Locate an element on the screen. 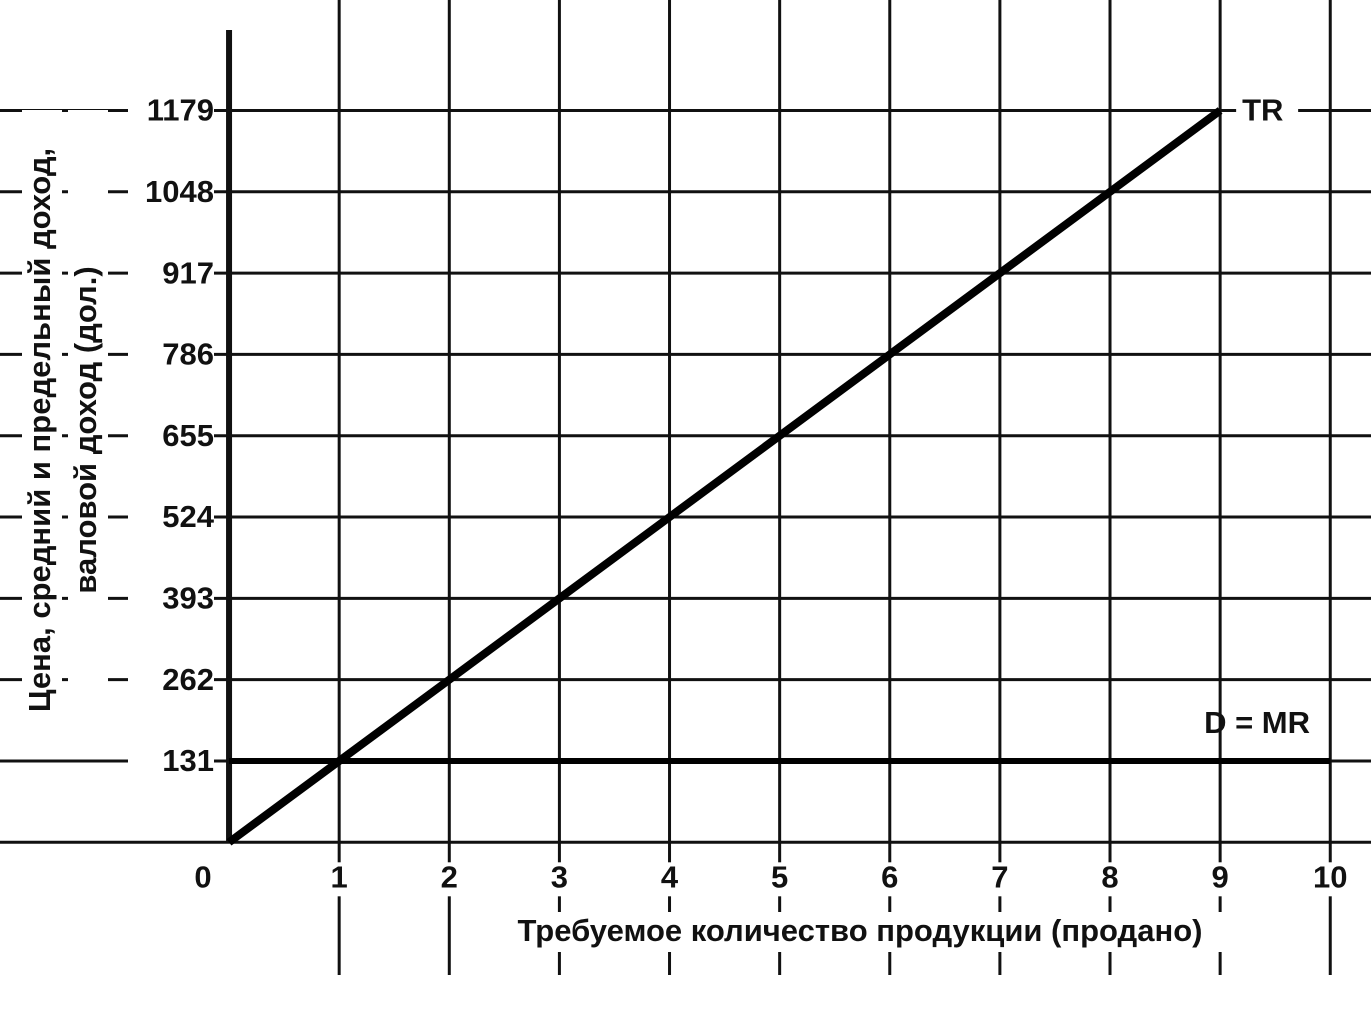 This screenshot has width=1371, height=1013. x-axis-title: Требуемое количество продукции (продано) is located at coordinates (860, 930).